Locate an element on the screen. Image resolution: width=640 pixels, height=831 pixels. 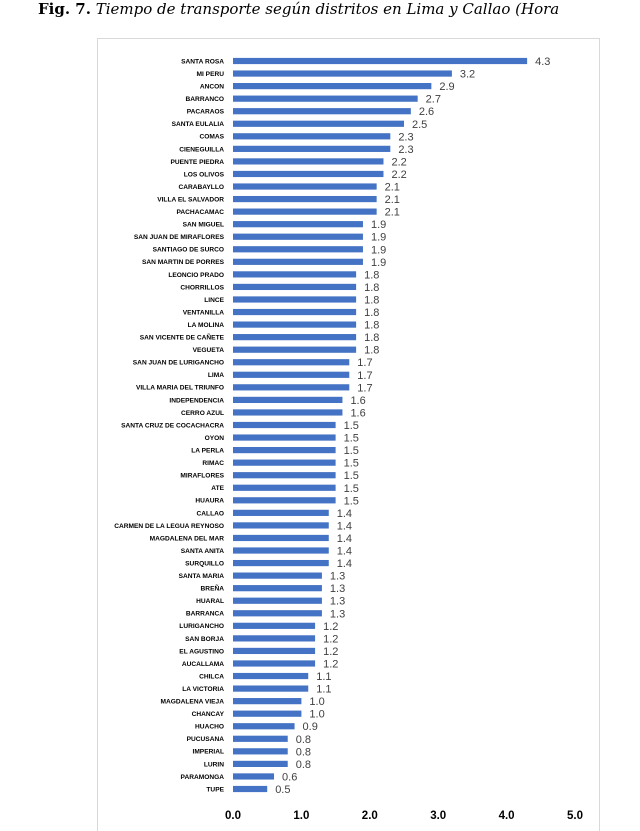
category-label: SANTA ANITA is located at coordinates (202, 551).